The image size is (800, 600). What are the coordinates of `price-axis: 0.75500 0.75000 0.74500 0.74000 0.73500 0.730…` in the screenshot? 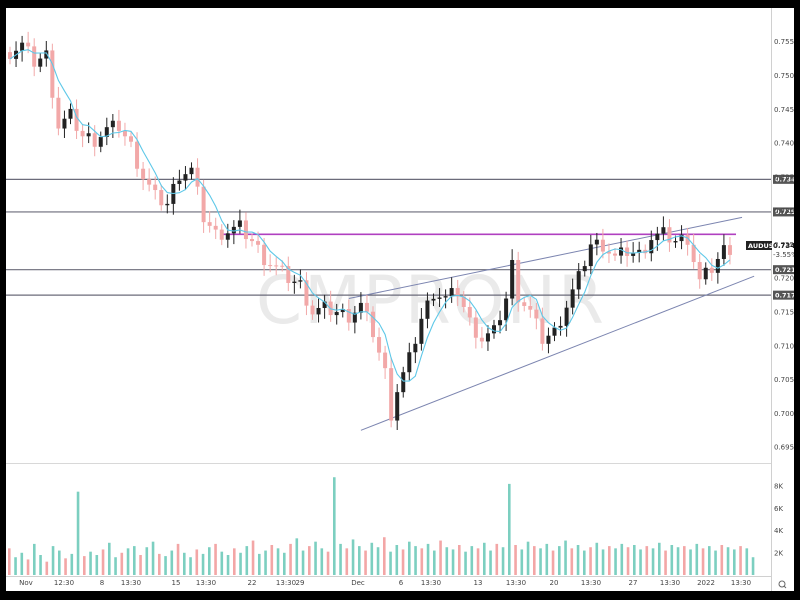 It's located at (784, 245).